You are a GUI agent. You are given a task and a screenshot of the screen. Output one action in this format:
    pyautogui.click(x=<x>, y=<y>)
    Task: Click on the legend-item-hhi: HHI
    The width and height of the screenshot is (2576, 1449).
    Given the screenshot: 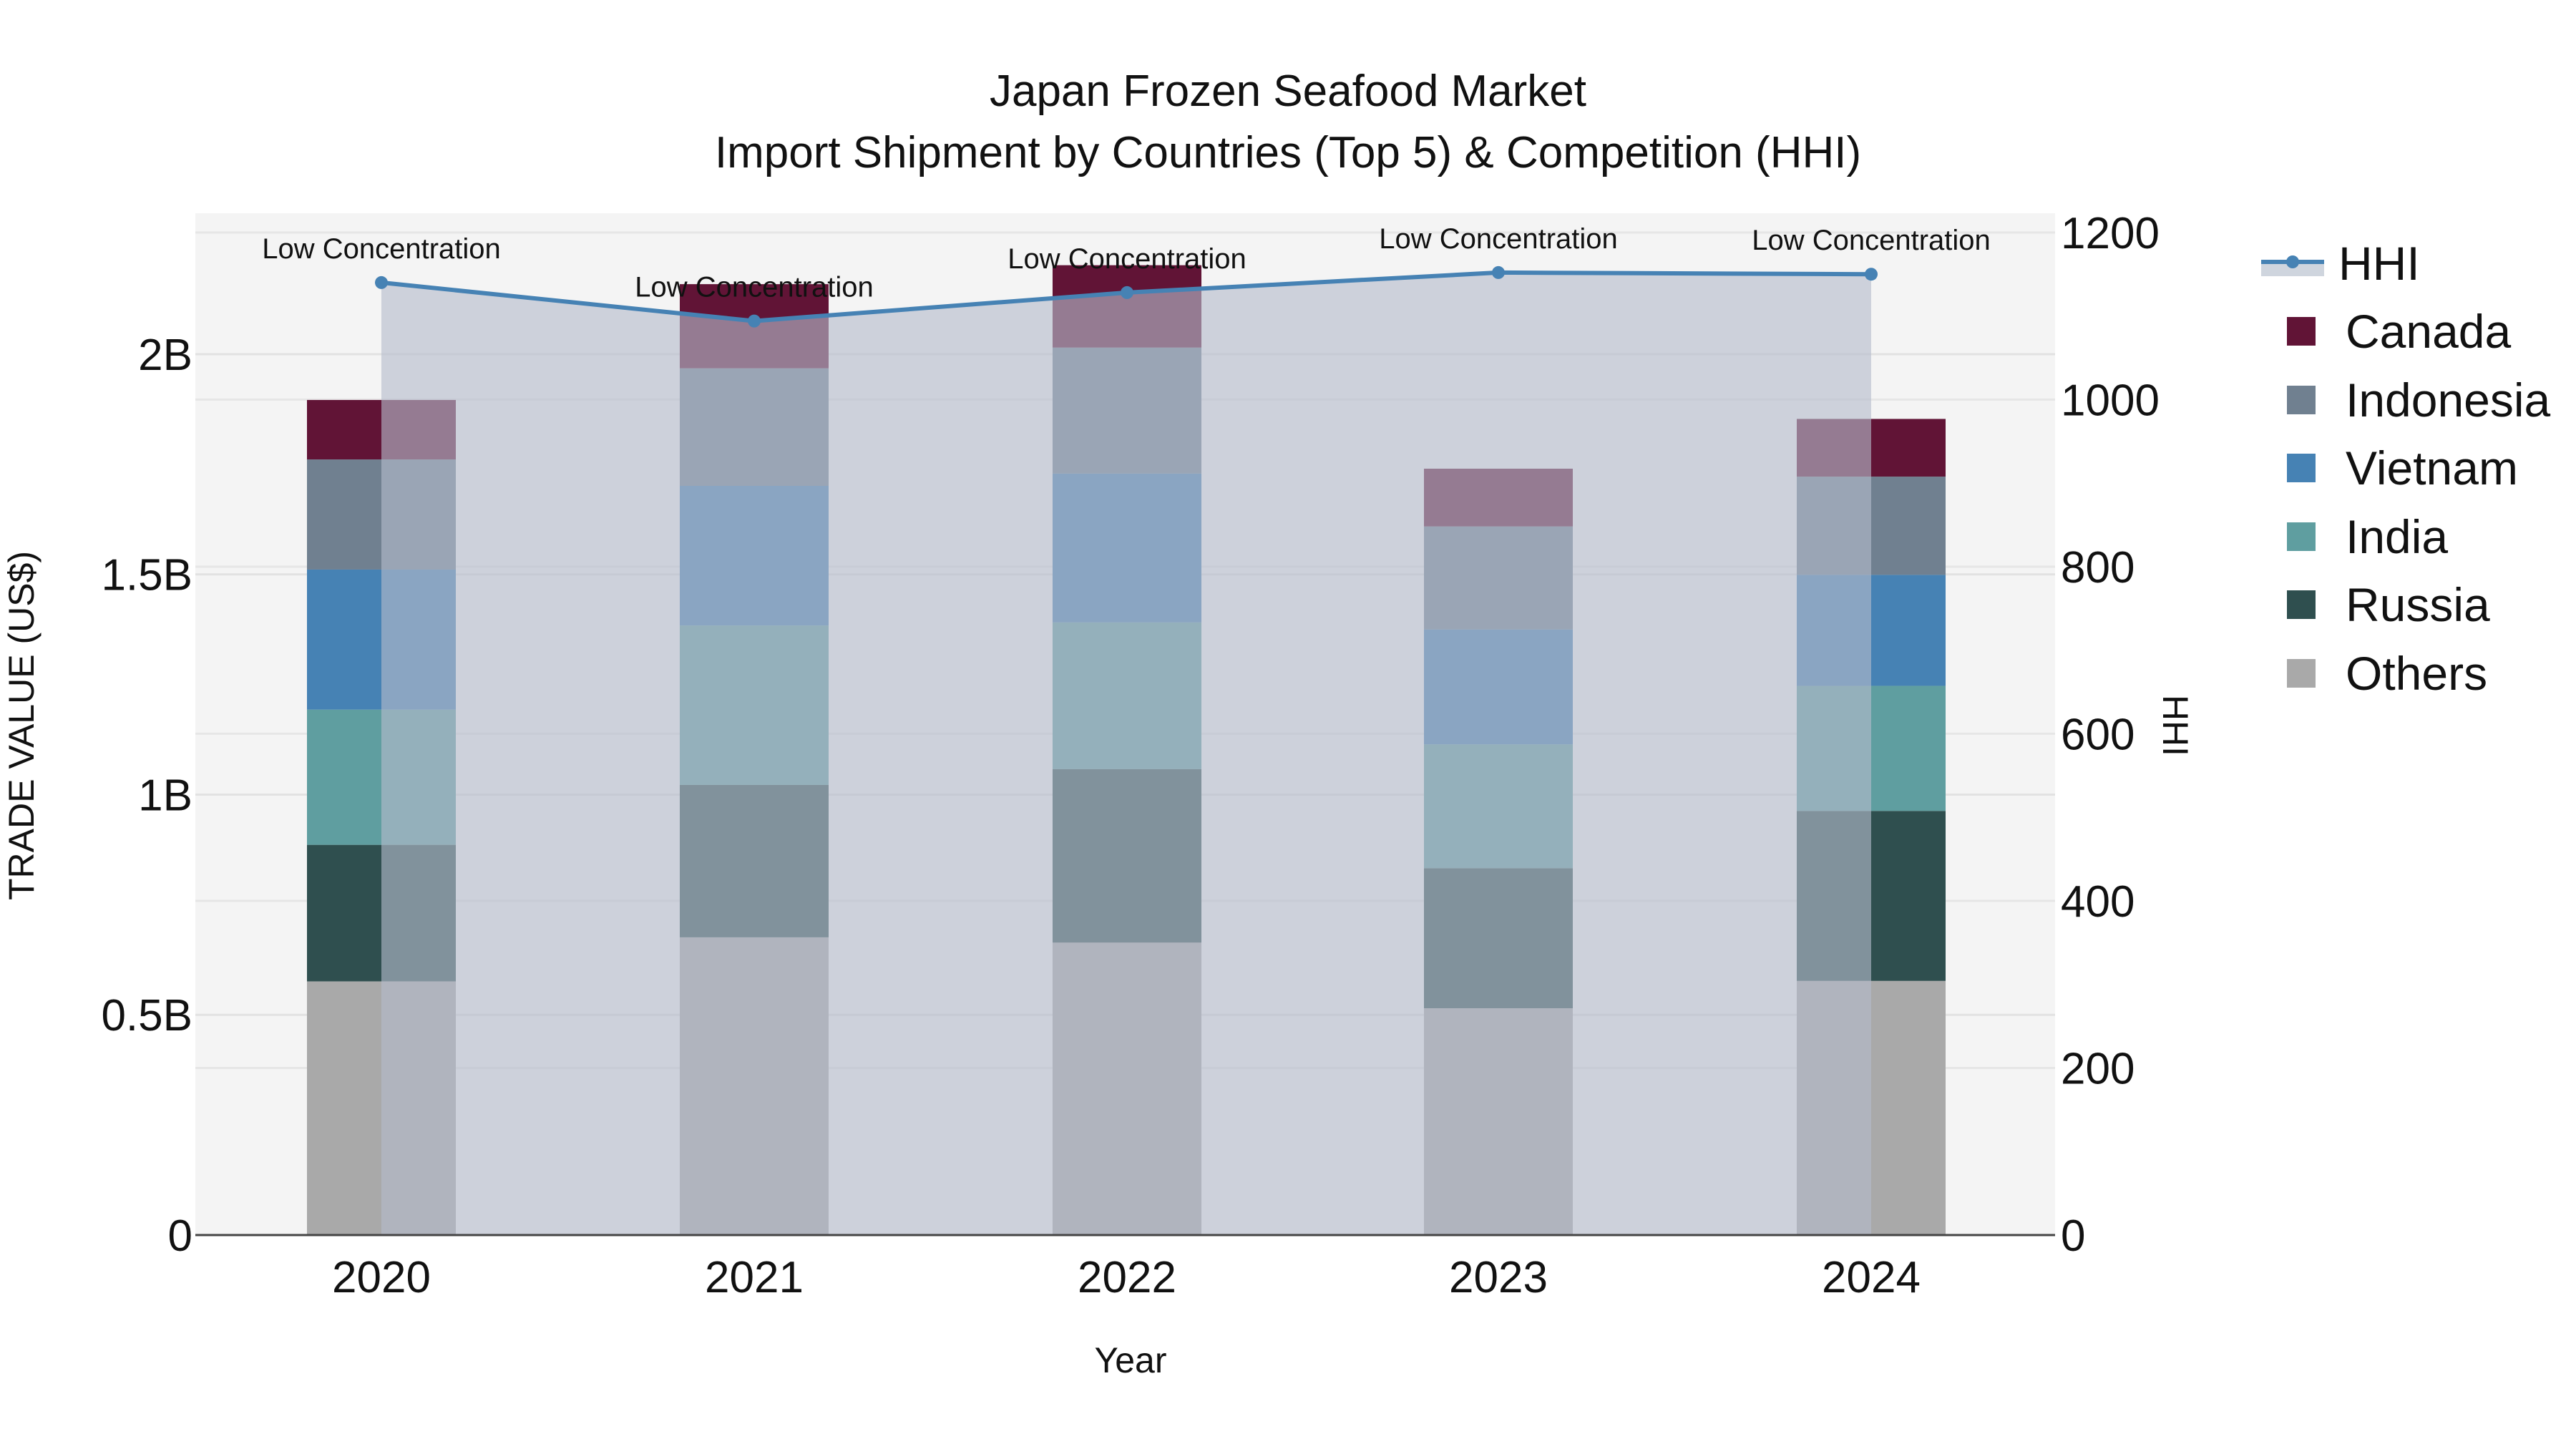 What is the action you would take?
    pyautogui.click(x=2405, y=263)
    